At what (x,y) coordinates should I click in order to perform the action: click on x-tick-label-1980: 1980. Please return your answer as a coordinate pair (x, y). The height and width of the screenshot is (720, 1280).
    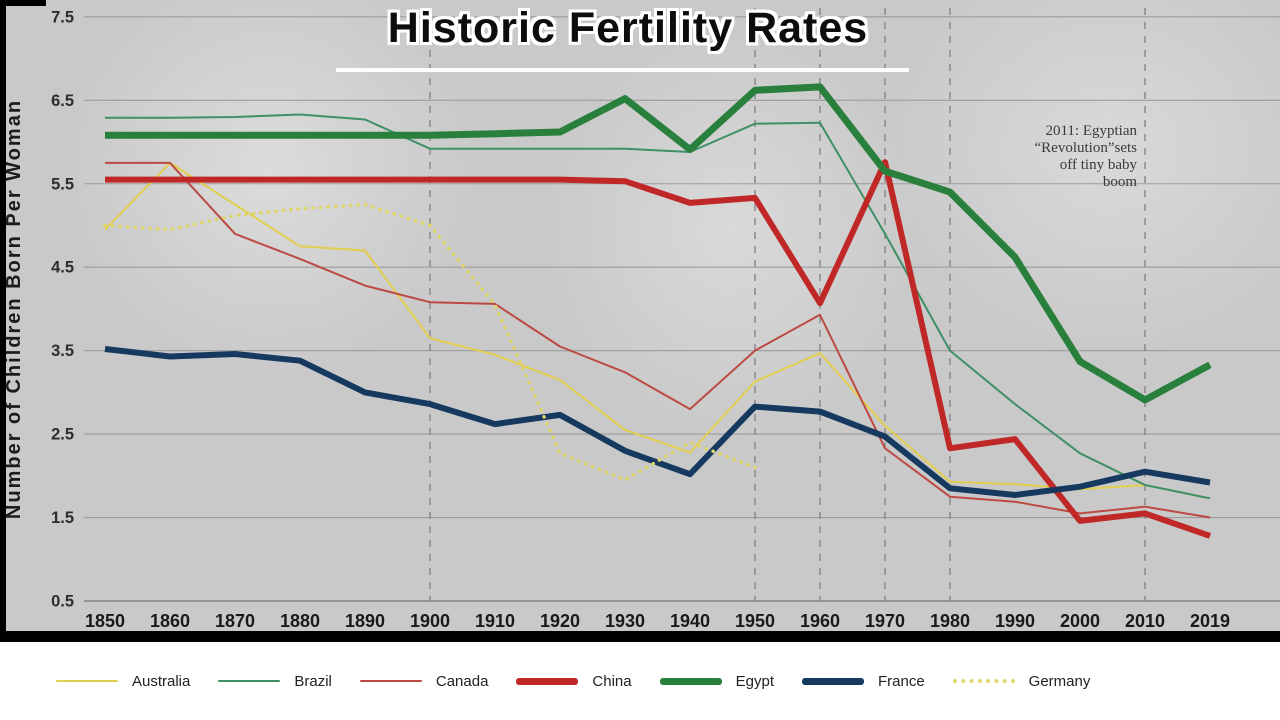
    Looking at the image, I should click on (950, 621).